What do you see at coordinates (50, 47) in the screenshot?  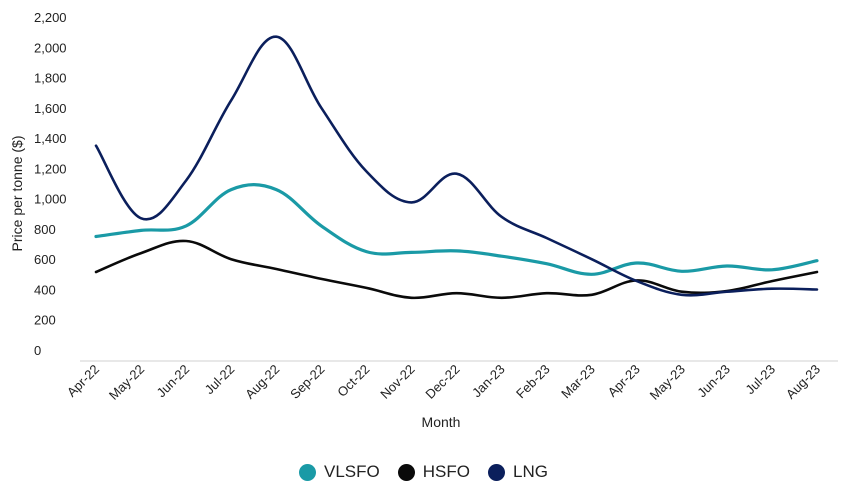 I see `y-tick-label: 2,000` at bounding box center [50, 47].